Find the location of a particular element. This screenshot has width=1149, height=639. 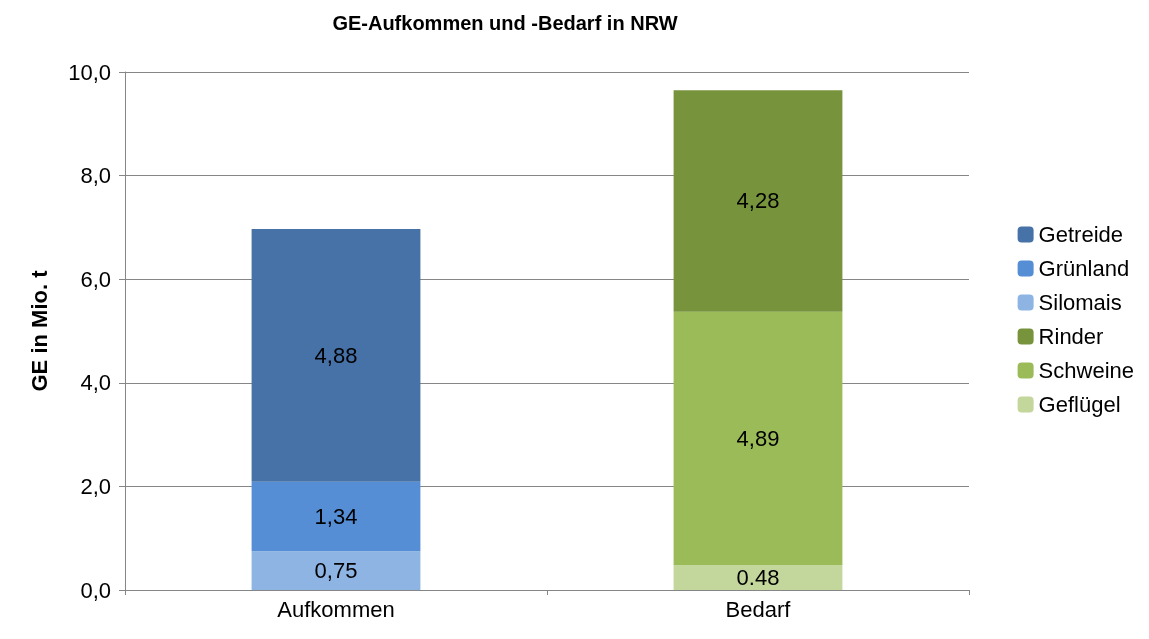

legend-label: Geflügel is located at coordinates (1079, 404).